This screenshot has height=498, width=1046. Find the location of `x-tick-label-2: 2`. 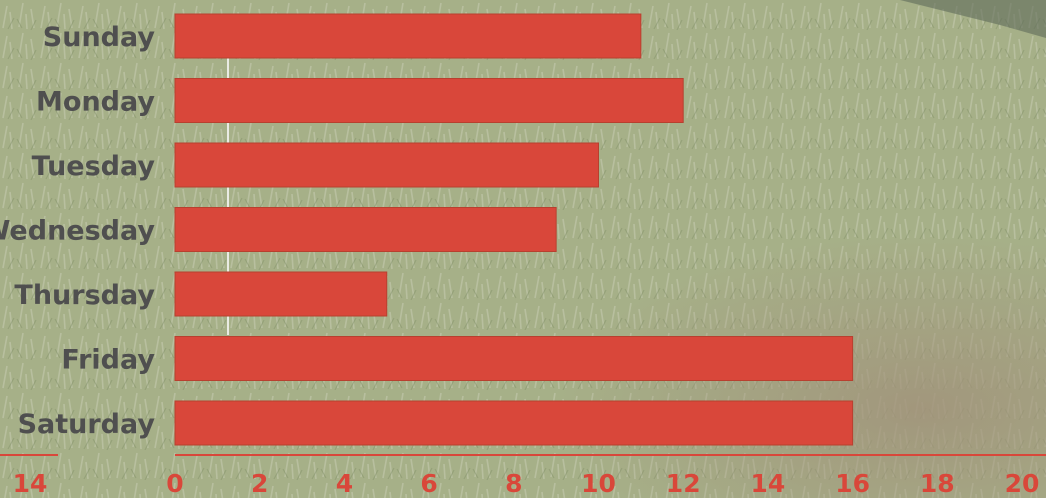

x-tick-label-2: 2 is located at coordinates (259, 483).